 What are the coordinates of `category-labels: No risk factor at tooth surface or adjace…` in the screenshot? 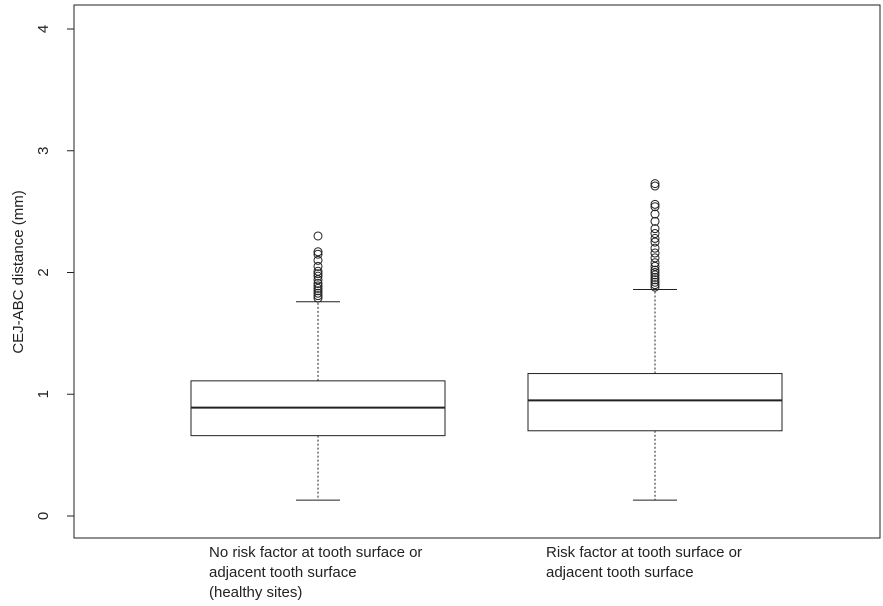 It's located at (475, 572).